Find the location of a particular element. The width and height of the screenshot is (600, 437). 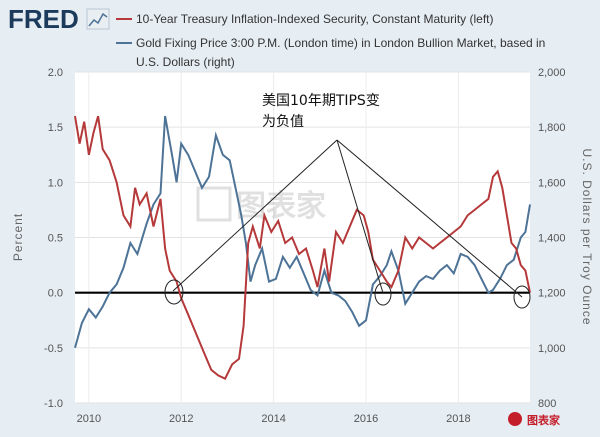

right-tick-label: 1,800 is located at coordinates (552, 128).